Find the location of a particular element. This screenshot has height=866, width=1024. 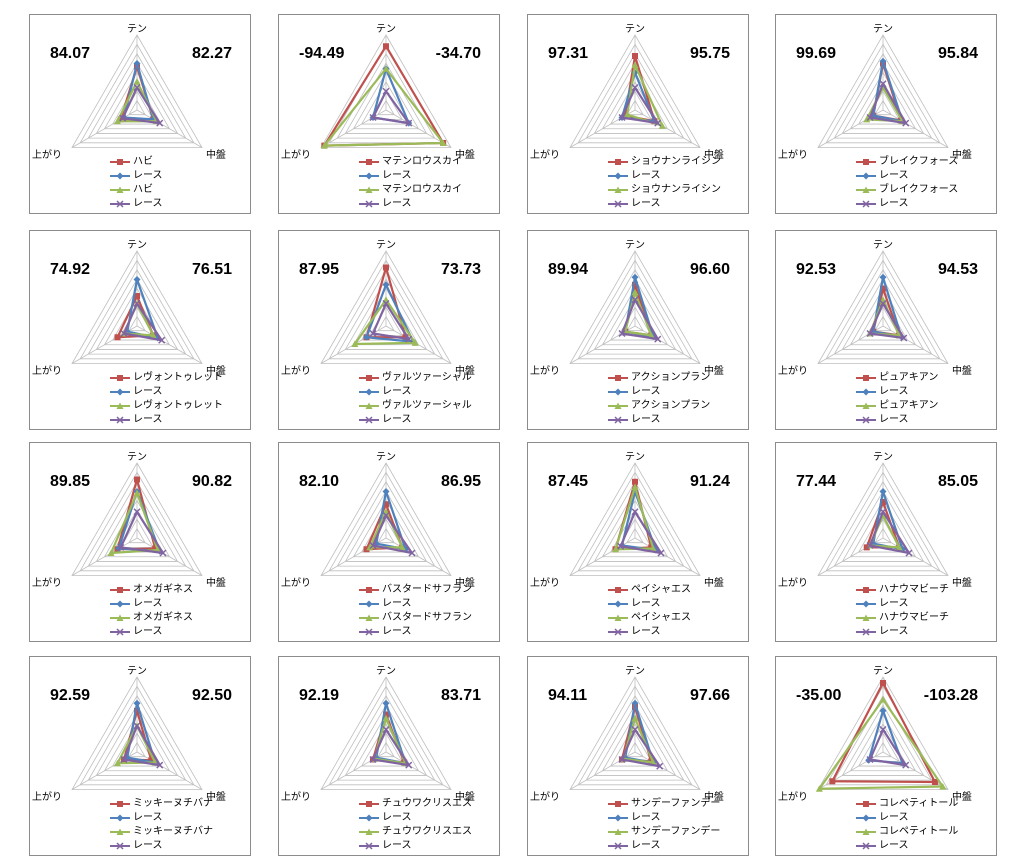

chart-legend: コレペティトール レース コレペティトール レース is located at coordinates (907, 825).